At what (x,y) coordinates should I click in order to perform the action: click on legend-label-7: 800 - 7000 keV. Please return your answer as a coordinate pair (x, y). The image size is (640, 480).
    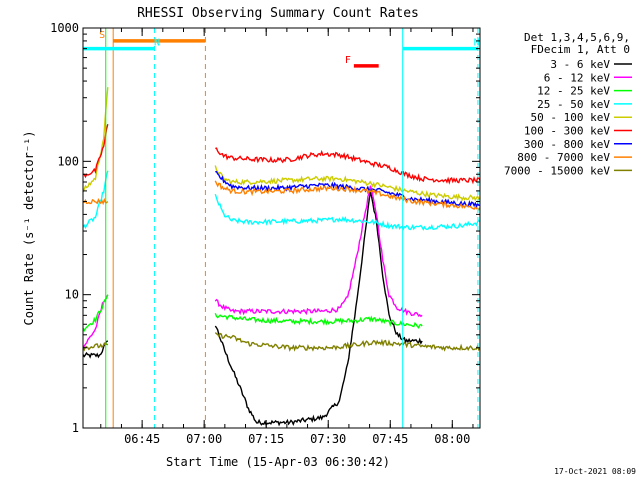
    Looking at the image, I should click on (563, 157).